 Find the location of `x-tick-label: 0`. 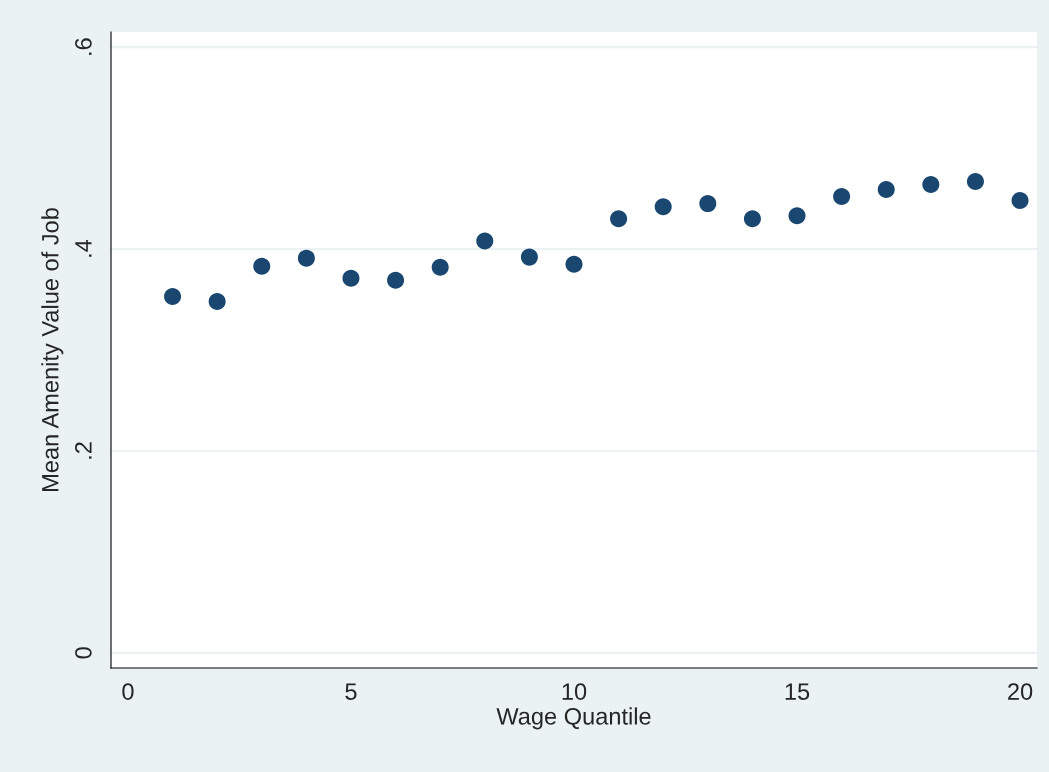

x-tick-label: 0 is located at coordinates (128, 691).